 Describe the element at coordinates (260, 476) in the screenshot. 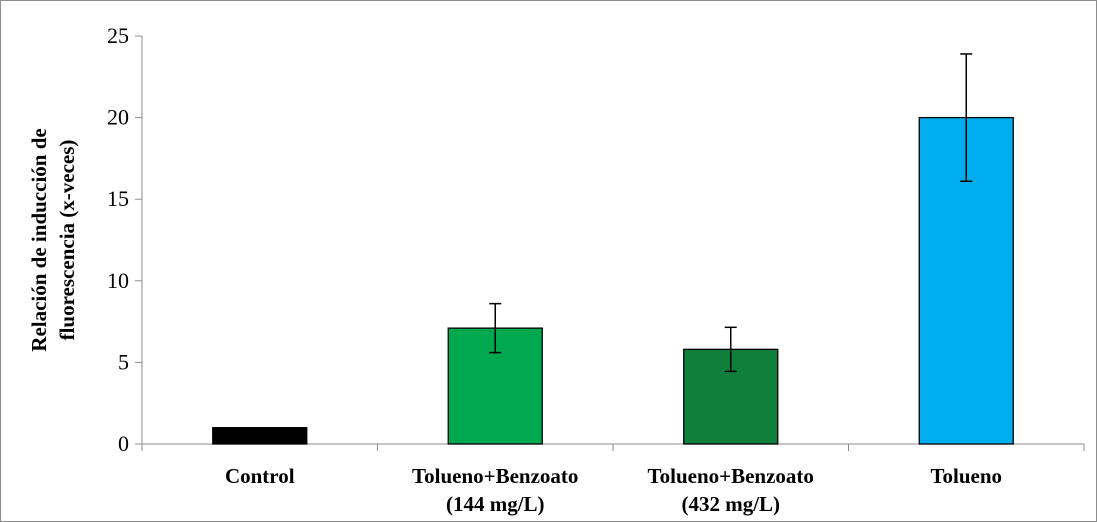

I see `category-label: Control` at that location.